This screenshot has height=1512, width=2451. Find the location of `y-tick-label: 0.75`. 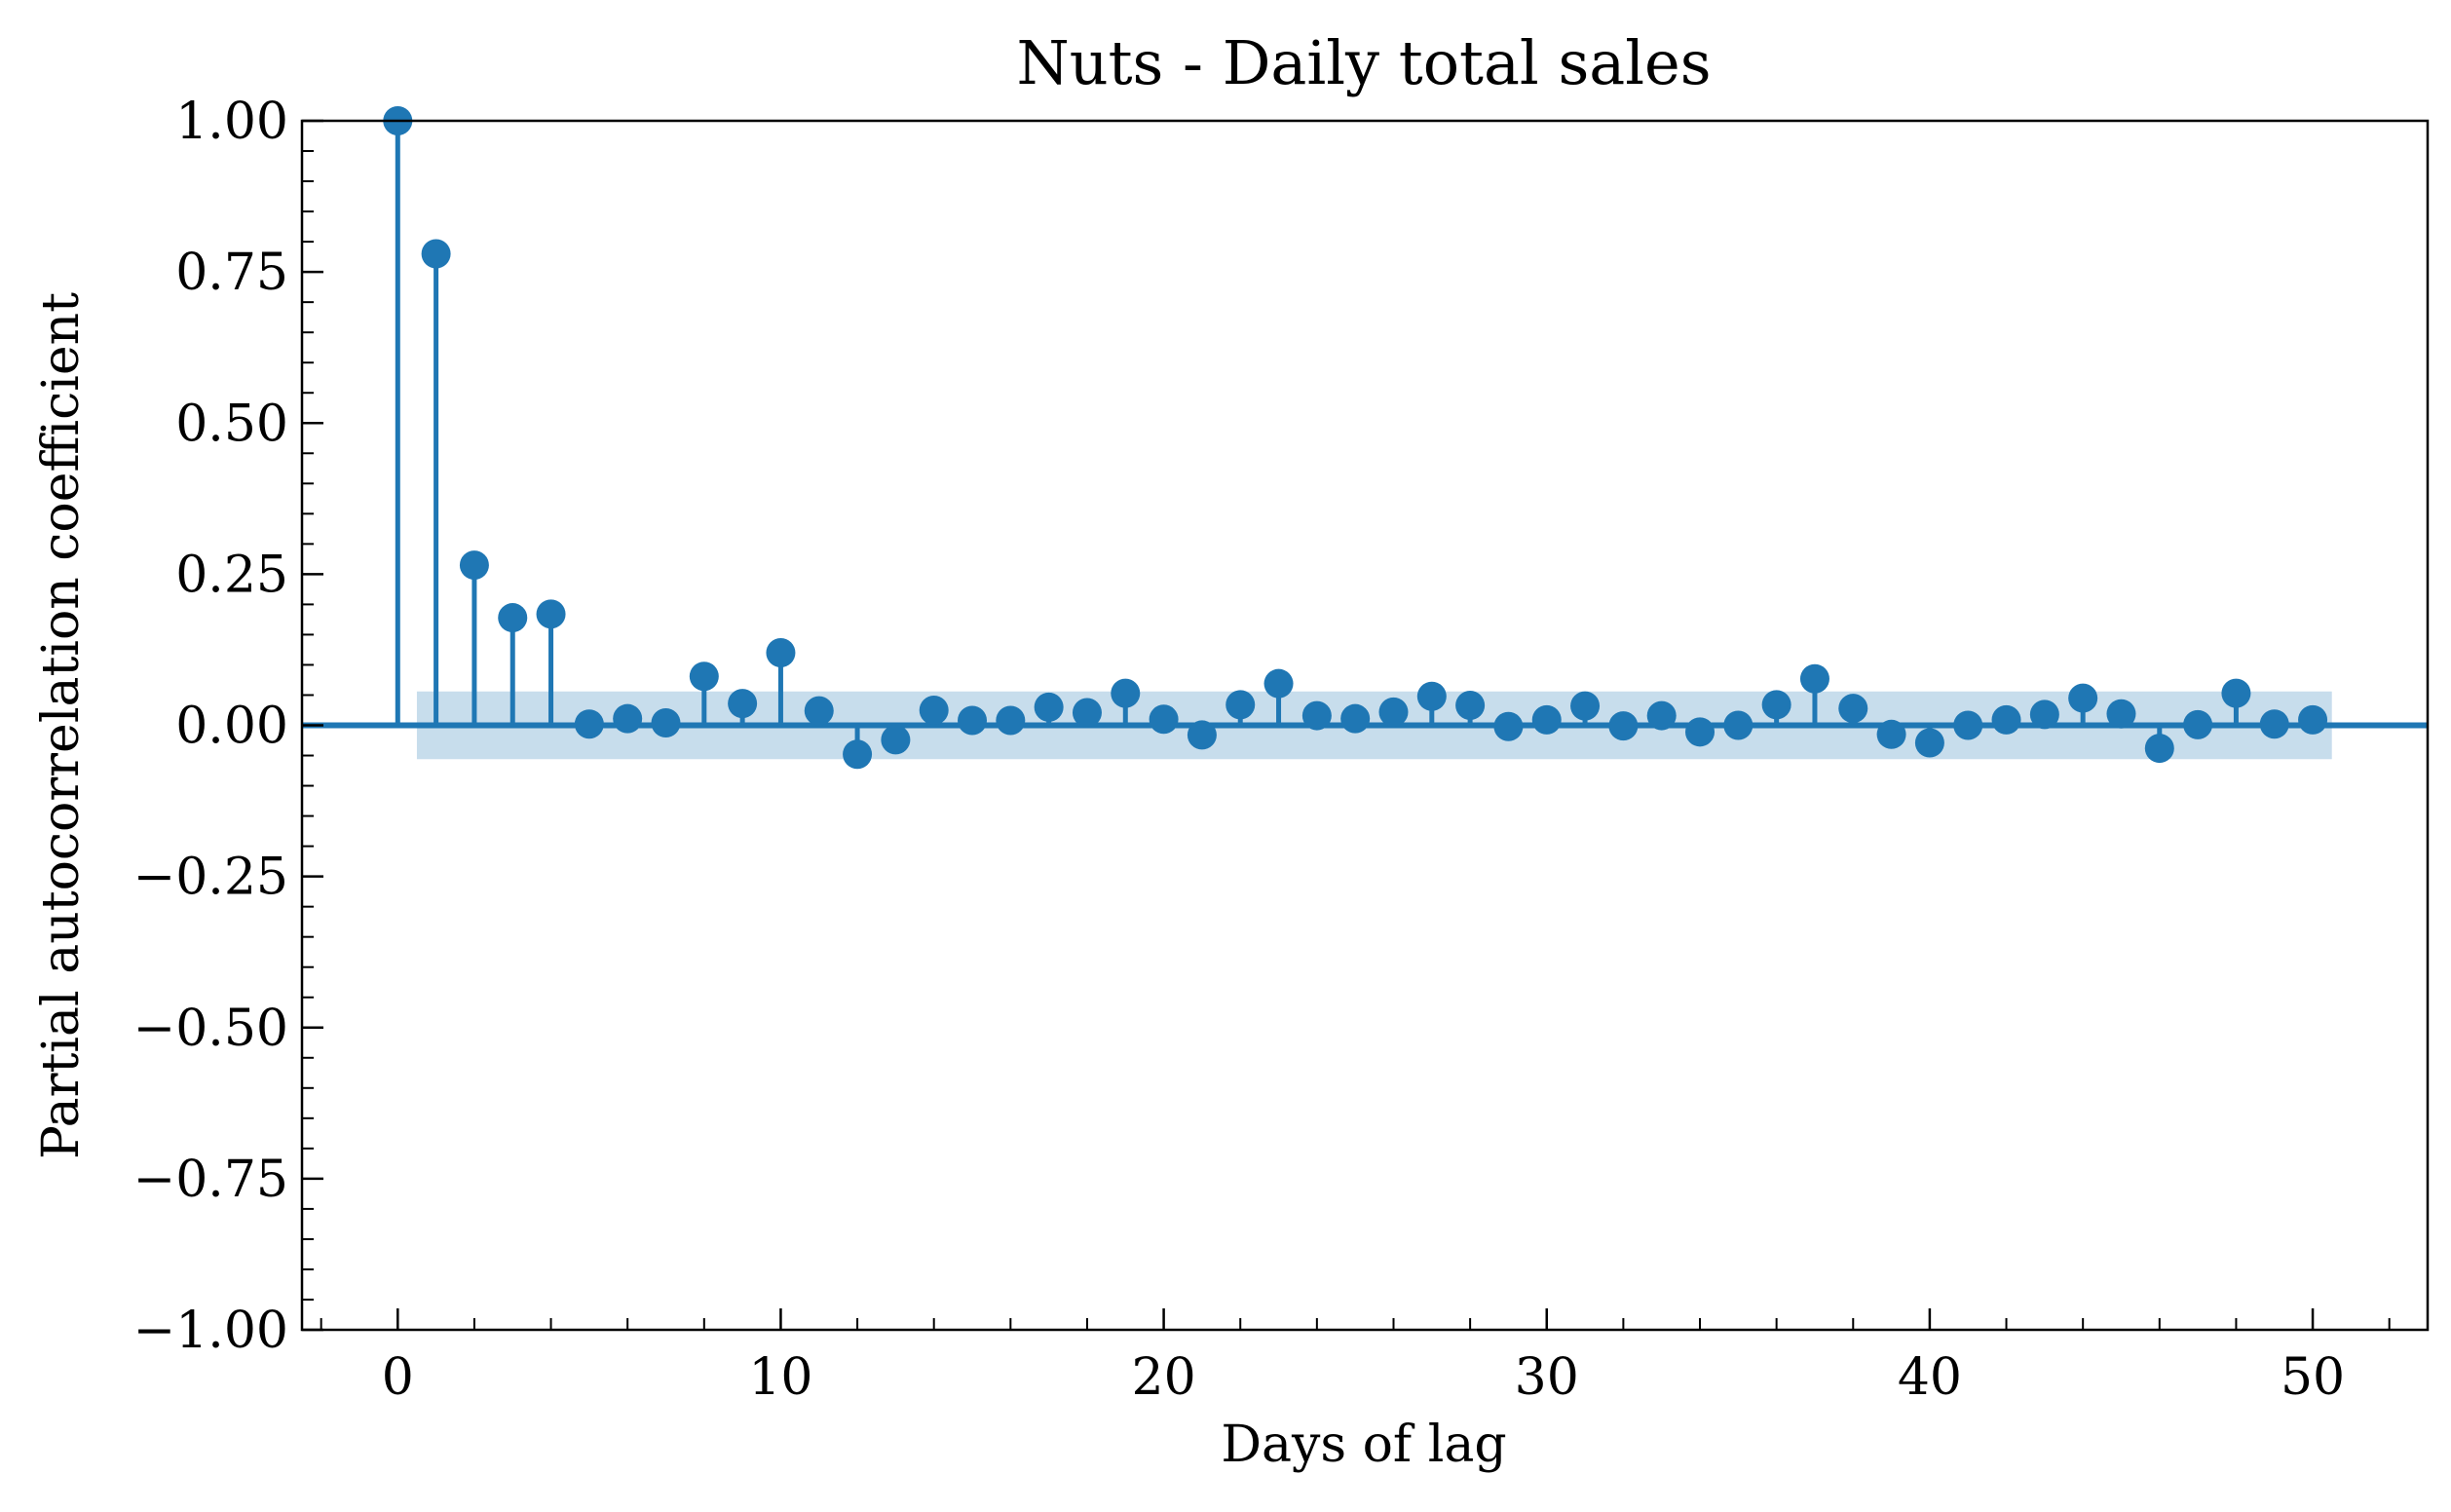

y-tick-label: 0.75 is located at coordinates (231, 273).